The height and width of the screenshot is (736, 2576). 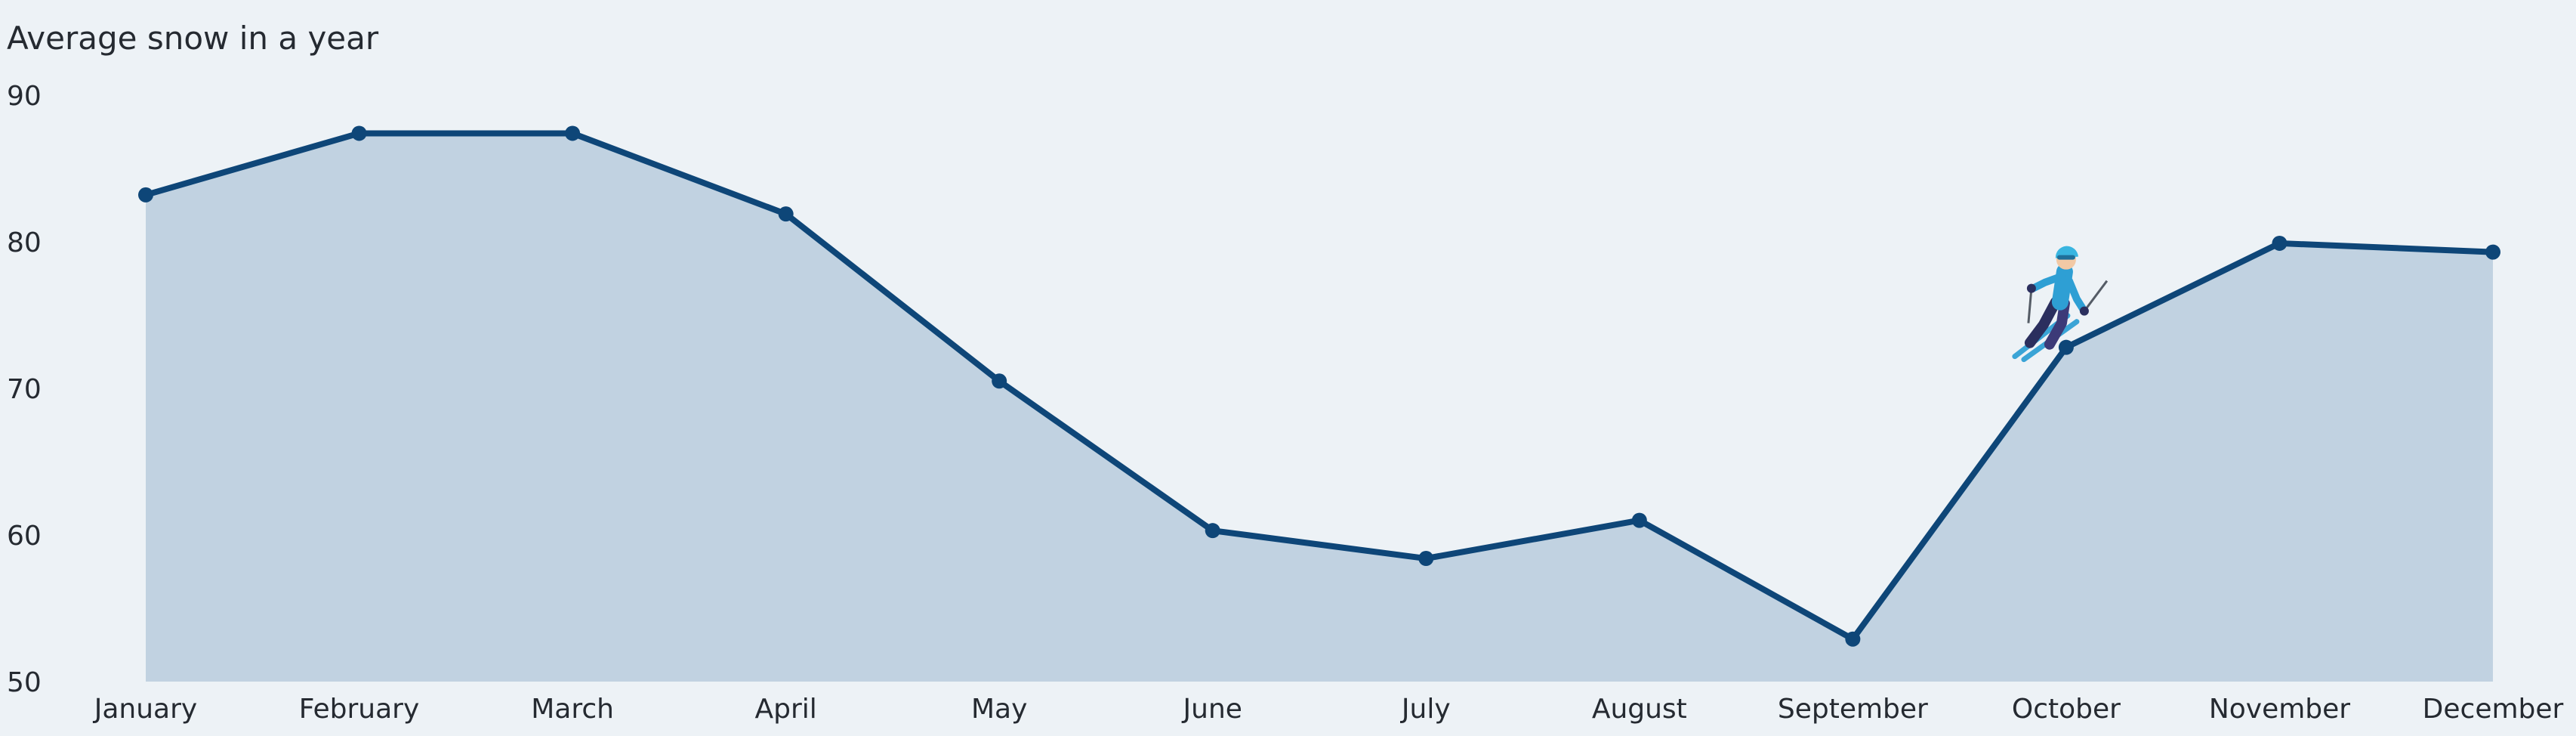 I want to click on y-tick-label-60: 60, so click(x=24, y=536).